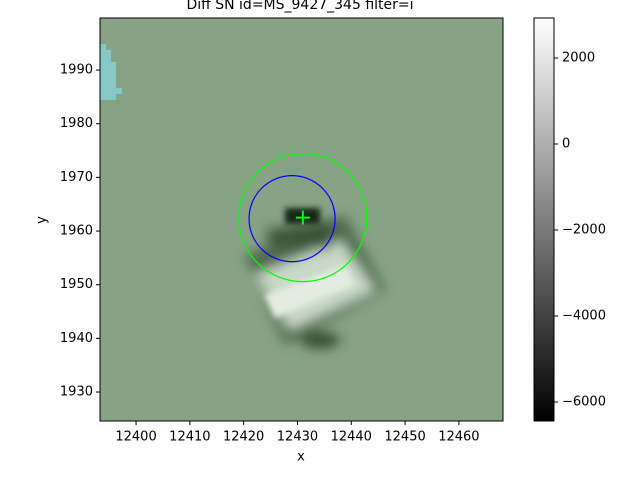 The width and height of the screenshot is (640, 484). Describe the element at coordinates (351, 437) in the screenshot. I see `x-tick-label: 12440` at that location.